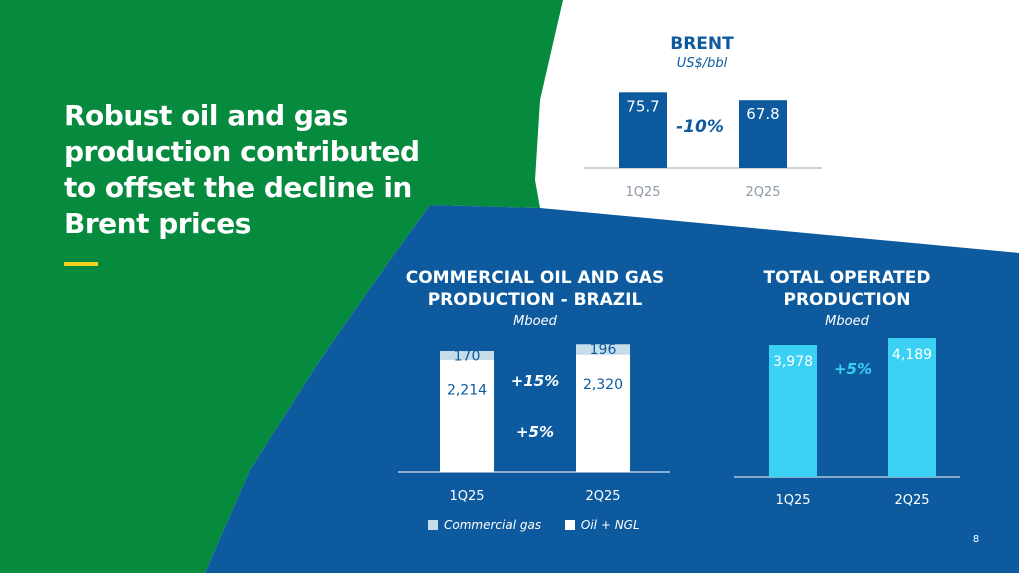  What do you see at coordinates (911, 500) in the screenshot?
I see `total-tick-2Q25: 2Q25` at bounding box center [911, 500].